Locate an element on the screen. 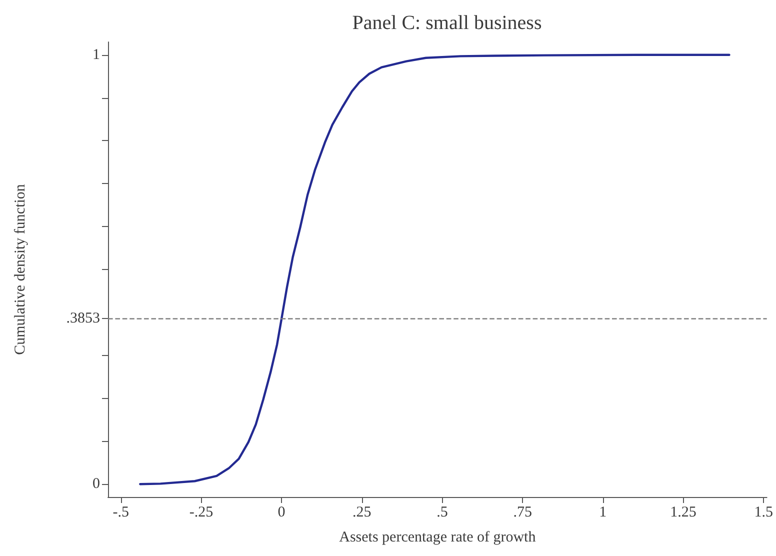 This screenshot has width=776, height=556. x-tick-label: -.25 is located at coordinates (201, 512).